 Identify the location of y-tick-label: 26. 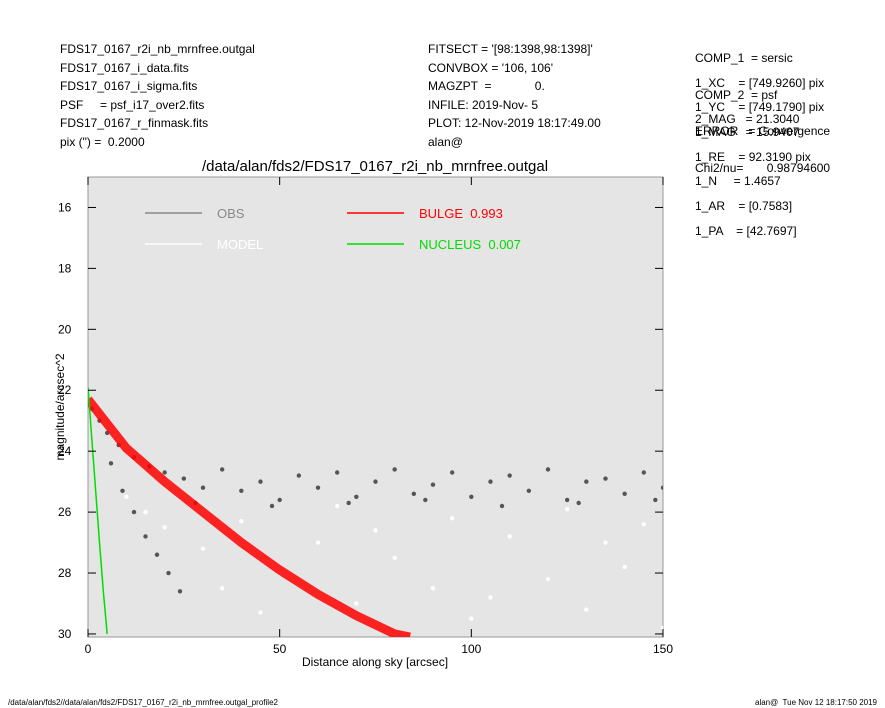
(65, 512).